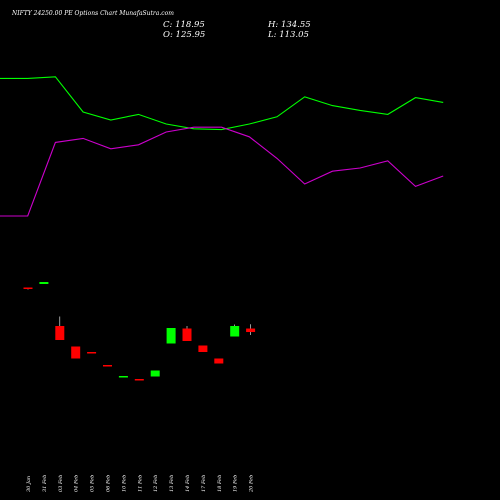 The width and height of the screenshot is (500, 500). Describe the element at coordinates (61, 483) in the screenshot. I see `x-tick-label: 03 Feb` at that location.